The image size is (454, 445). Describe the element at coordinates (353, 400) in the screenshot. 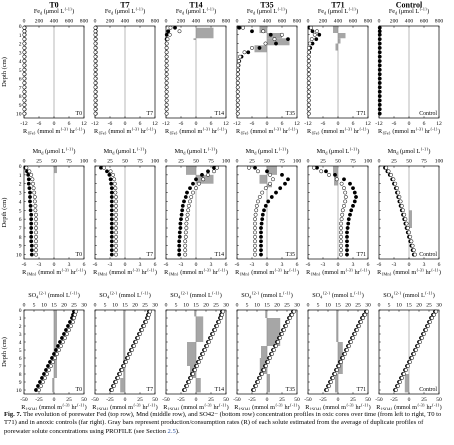

I see `bottom-tick-label: 25` at that location.